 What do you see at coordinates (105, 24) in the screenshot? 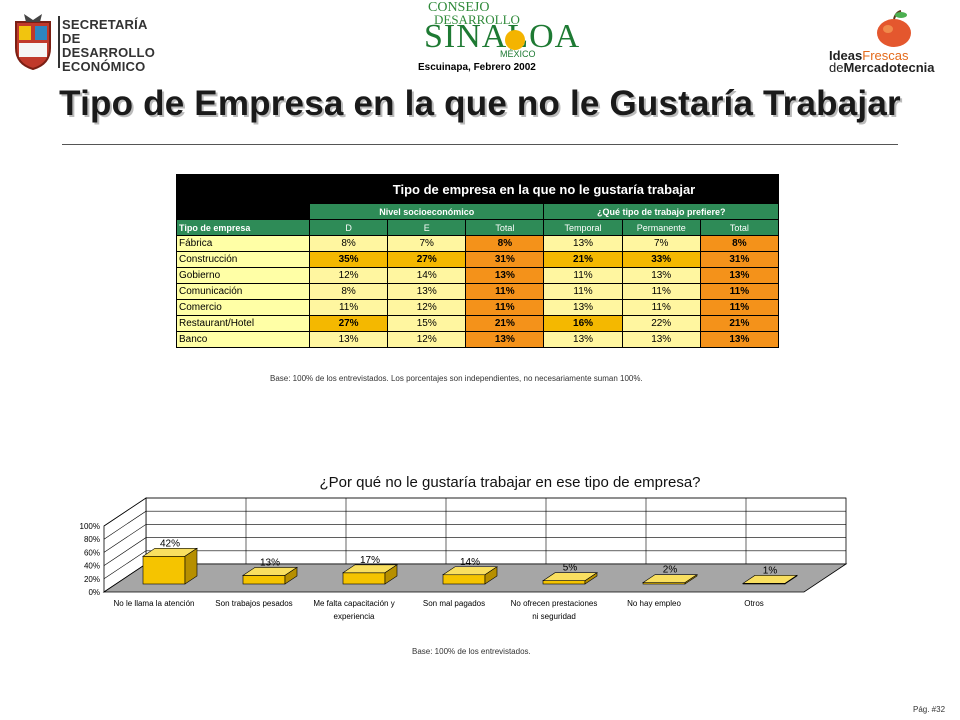
I see `secretaria-line-1: SECRETARÍA` at bounding box center [105, 24].